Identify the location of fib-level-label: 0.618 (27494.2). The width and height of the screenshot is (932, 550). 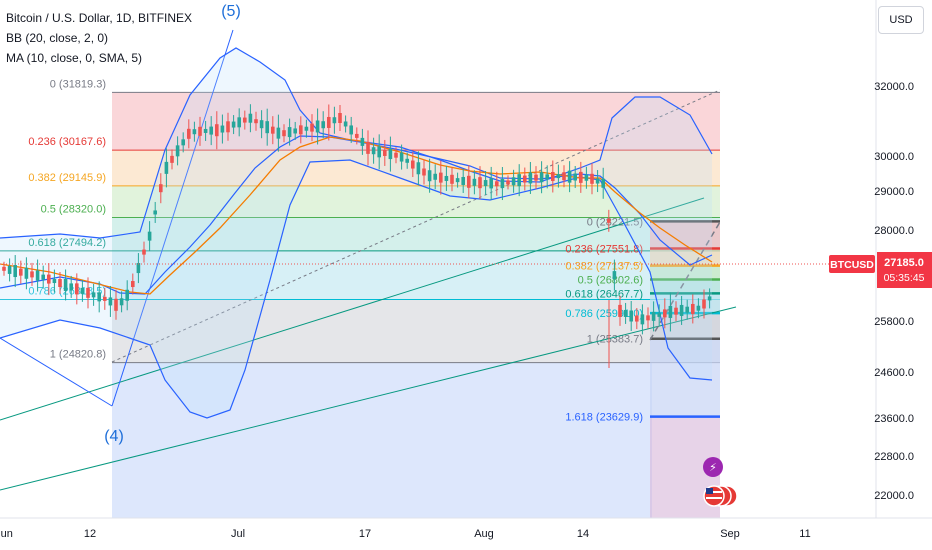
(67, 243).